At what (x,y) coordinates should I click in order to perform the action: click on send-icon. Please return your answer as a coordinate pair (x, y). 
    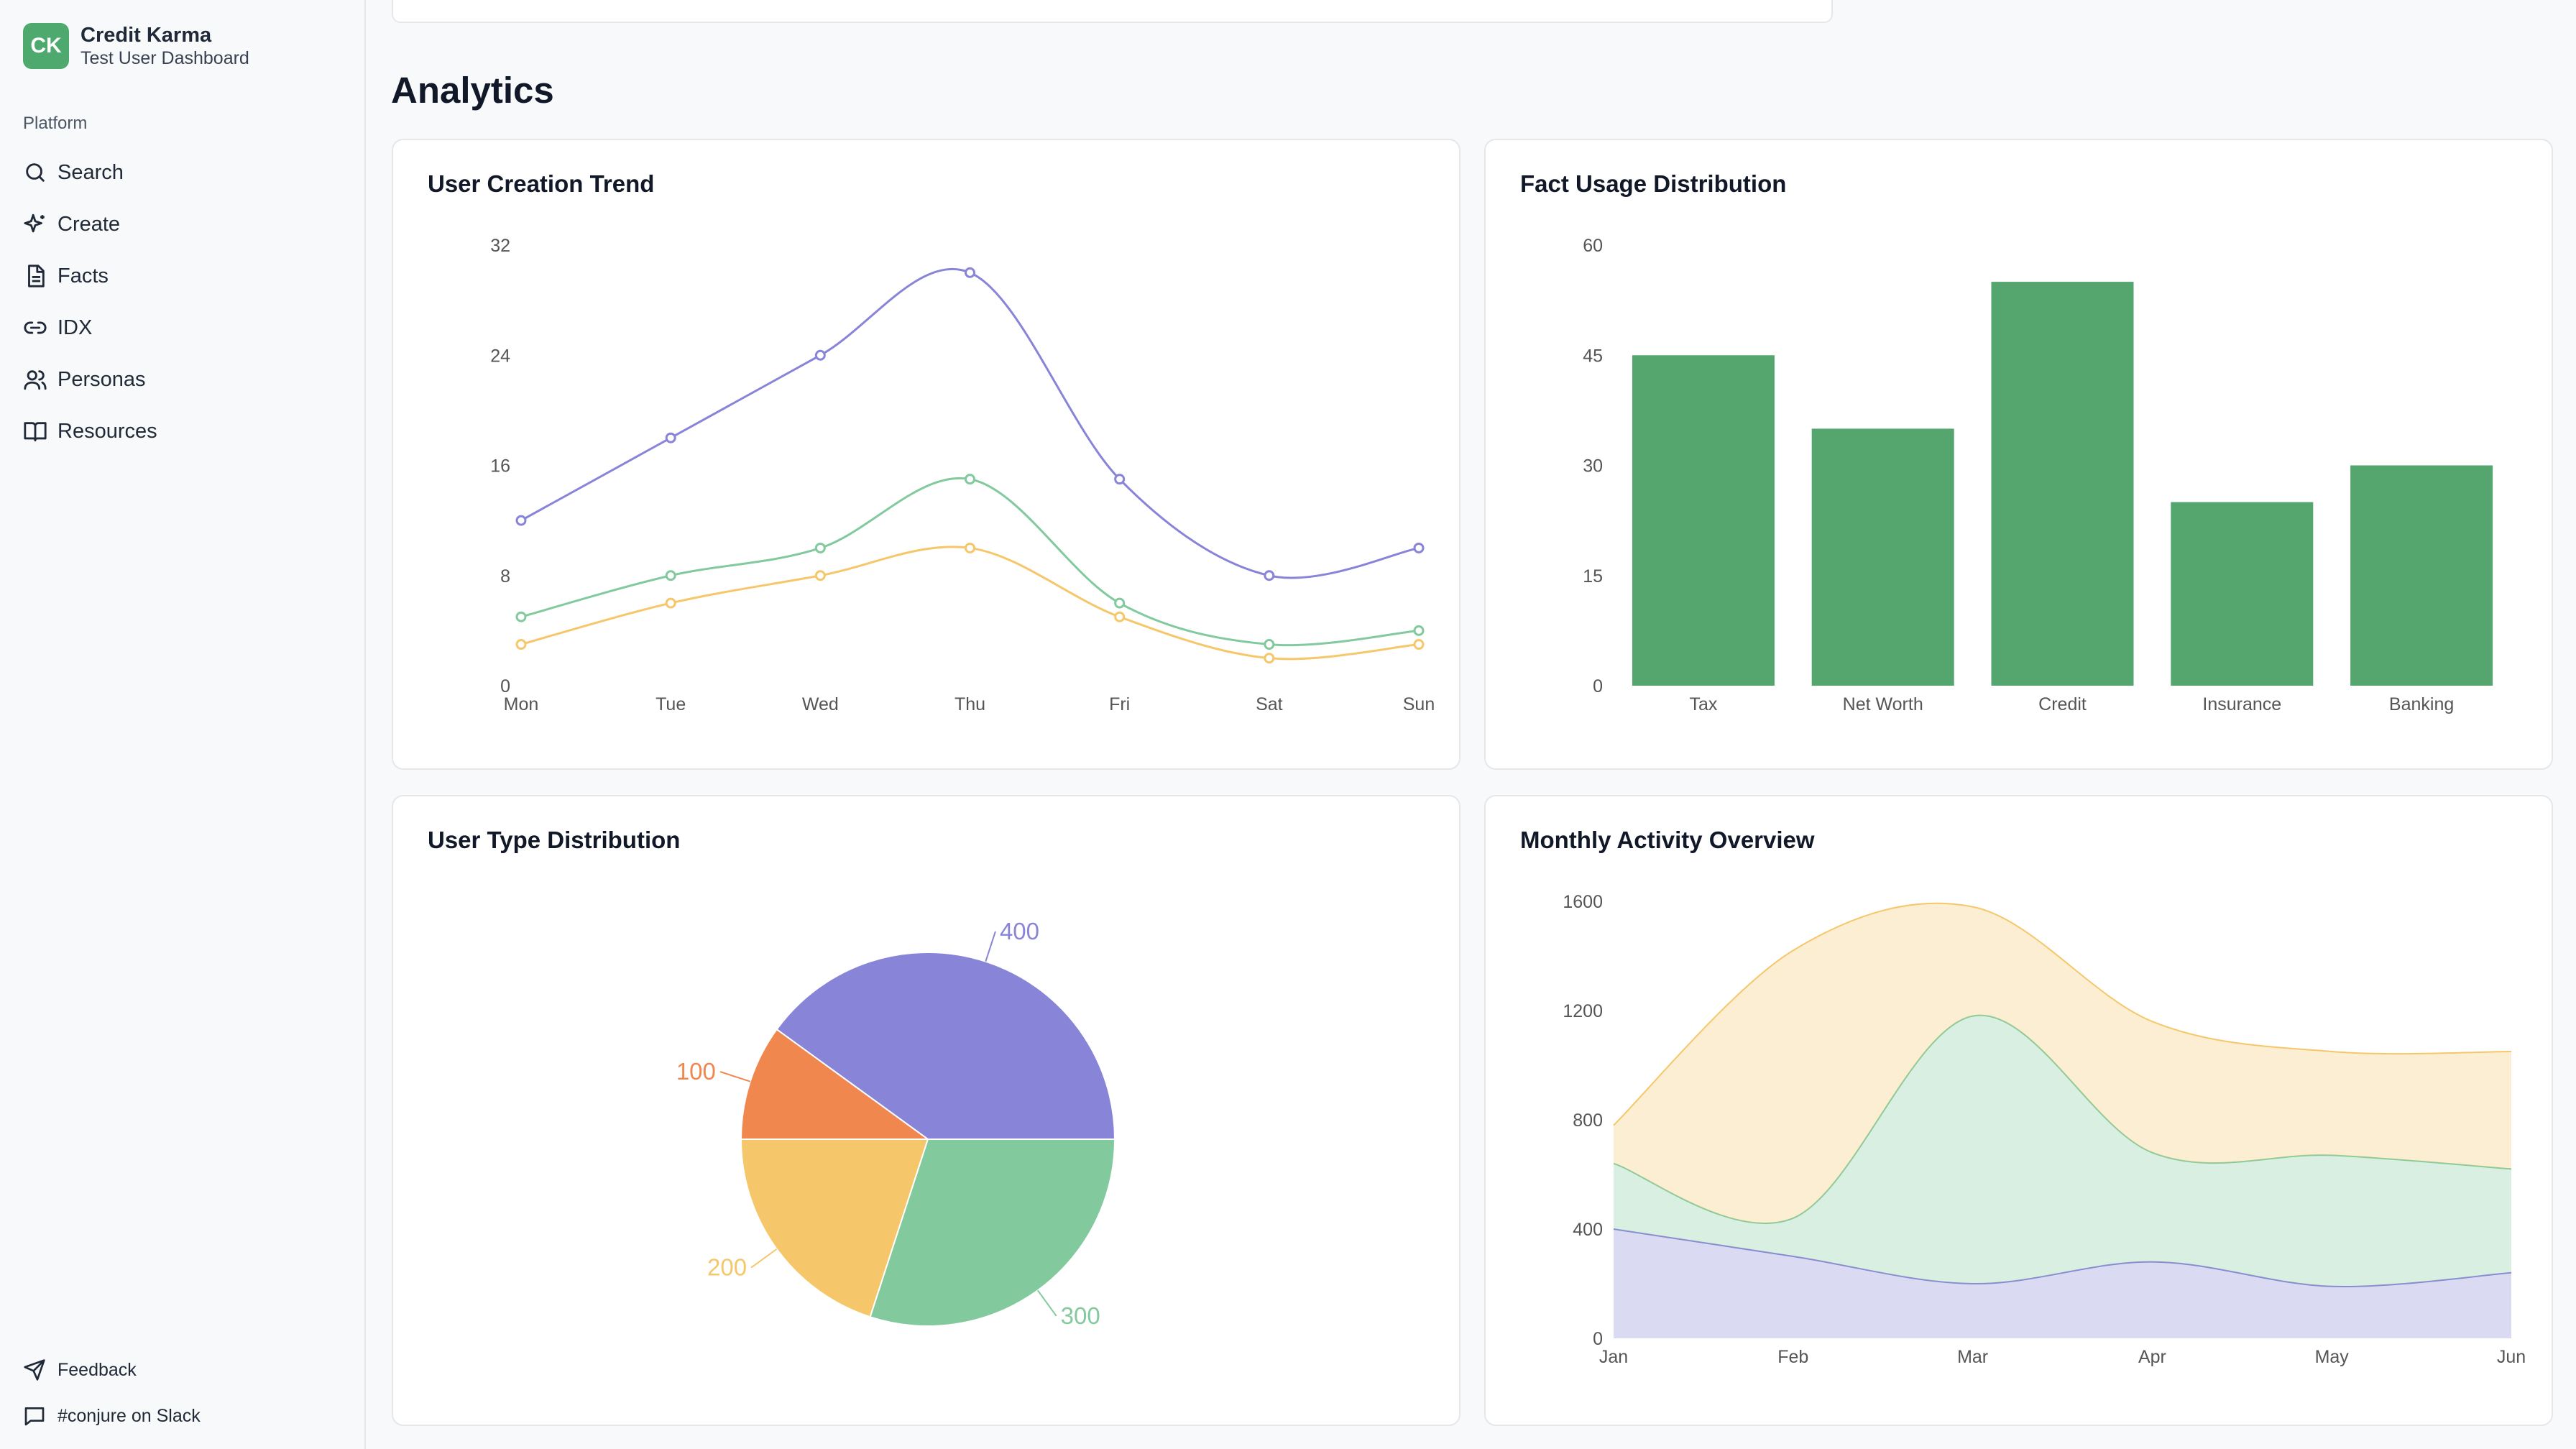
    Looking at the image, I should click on (34, 1370).